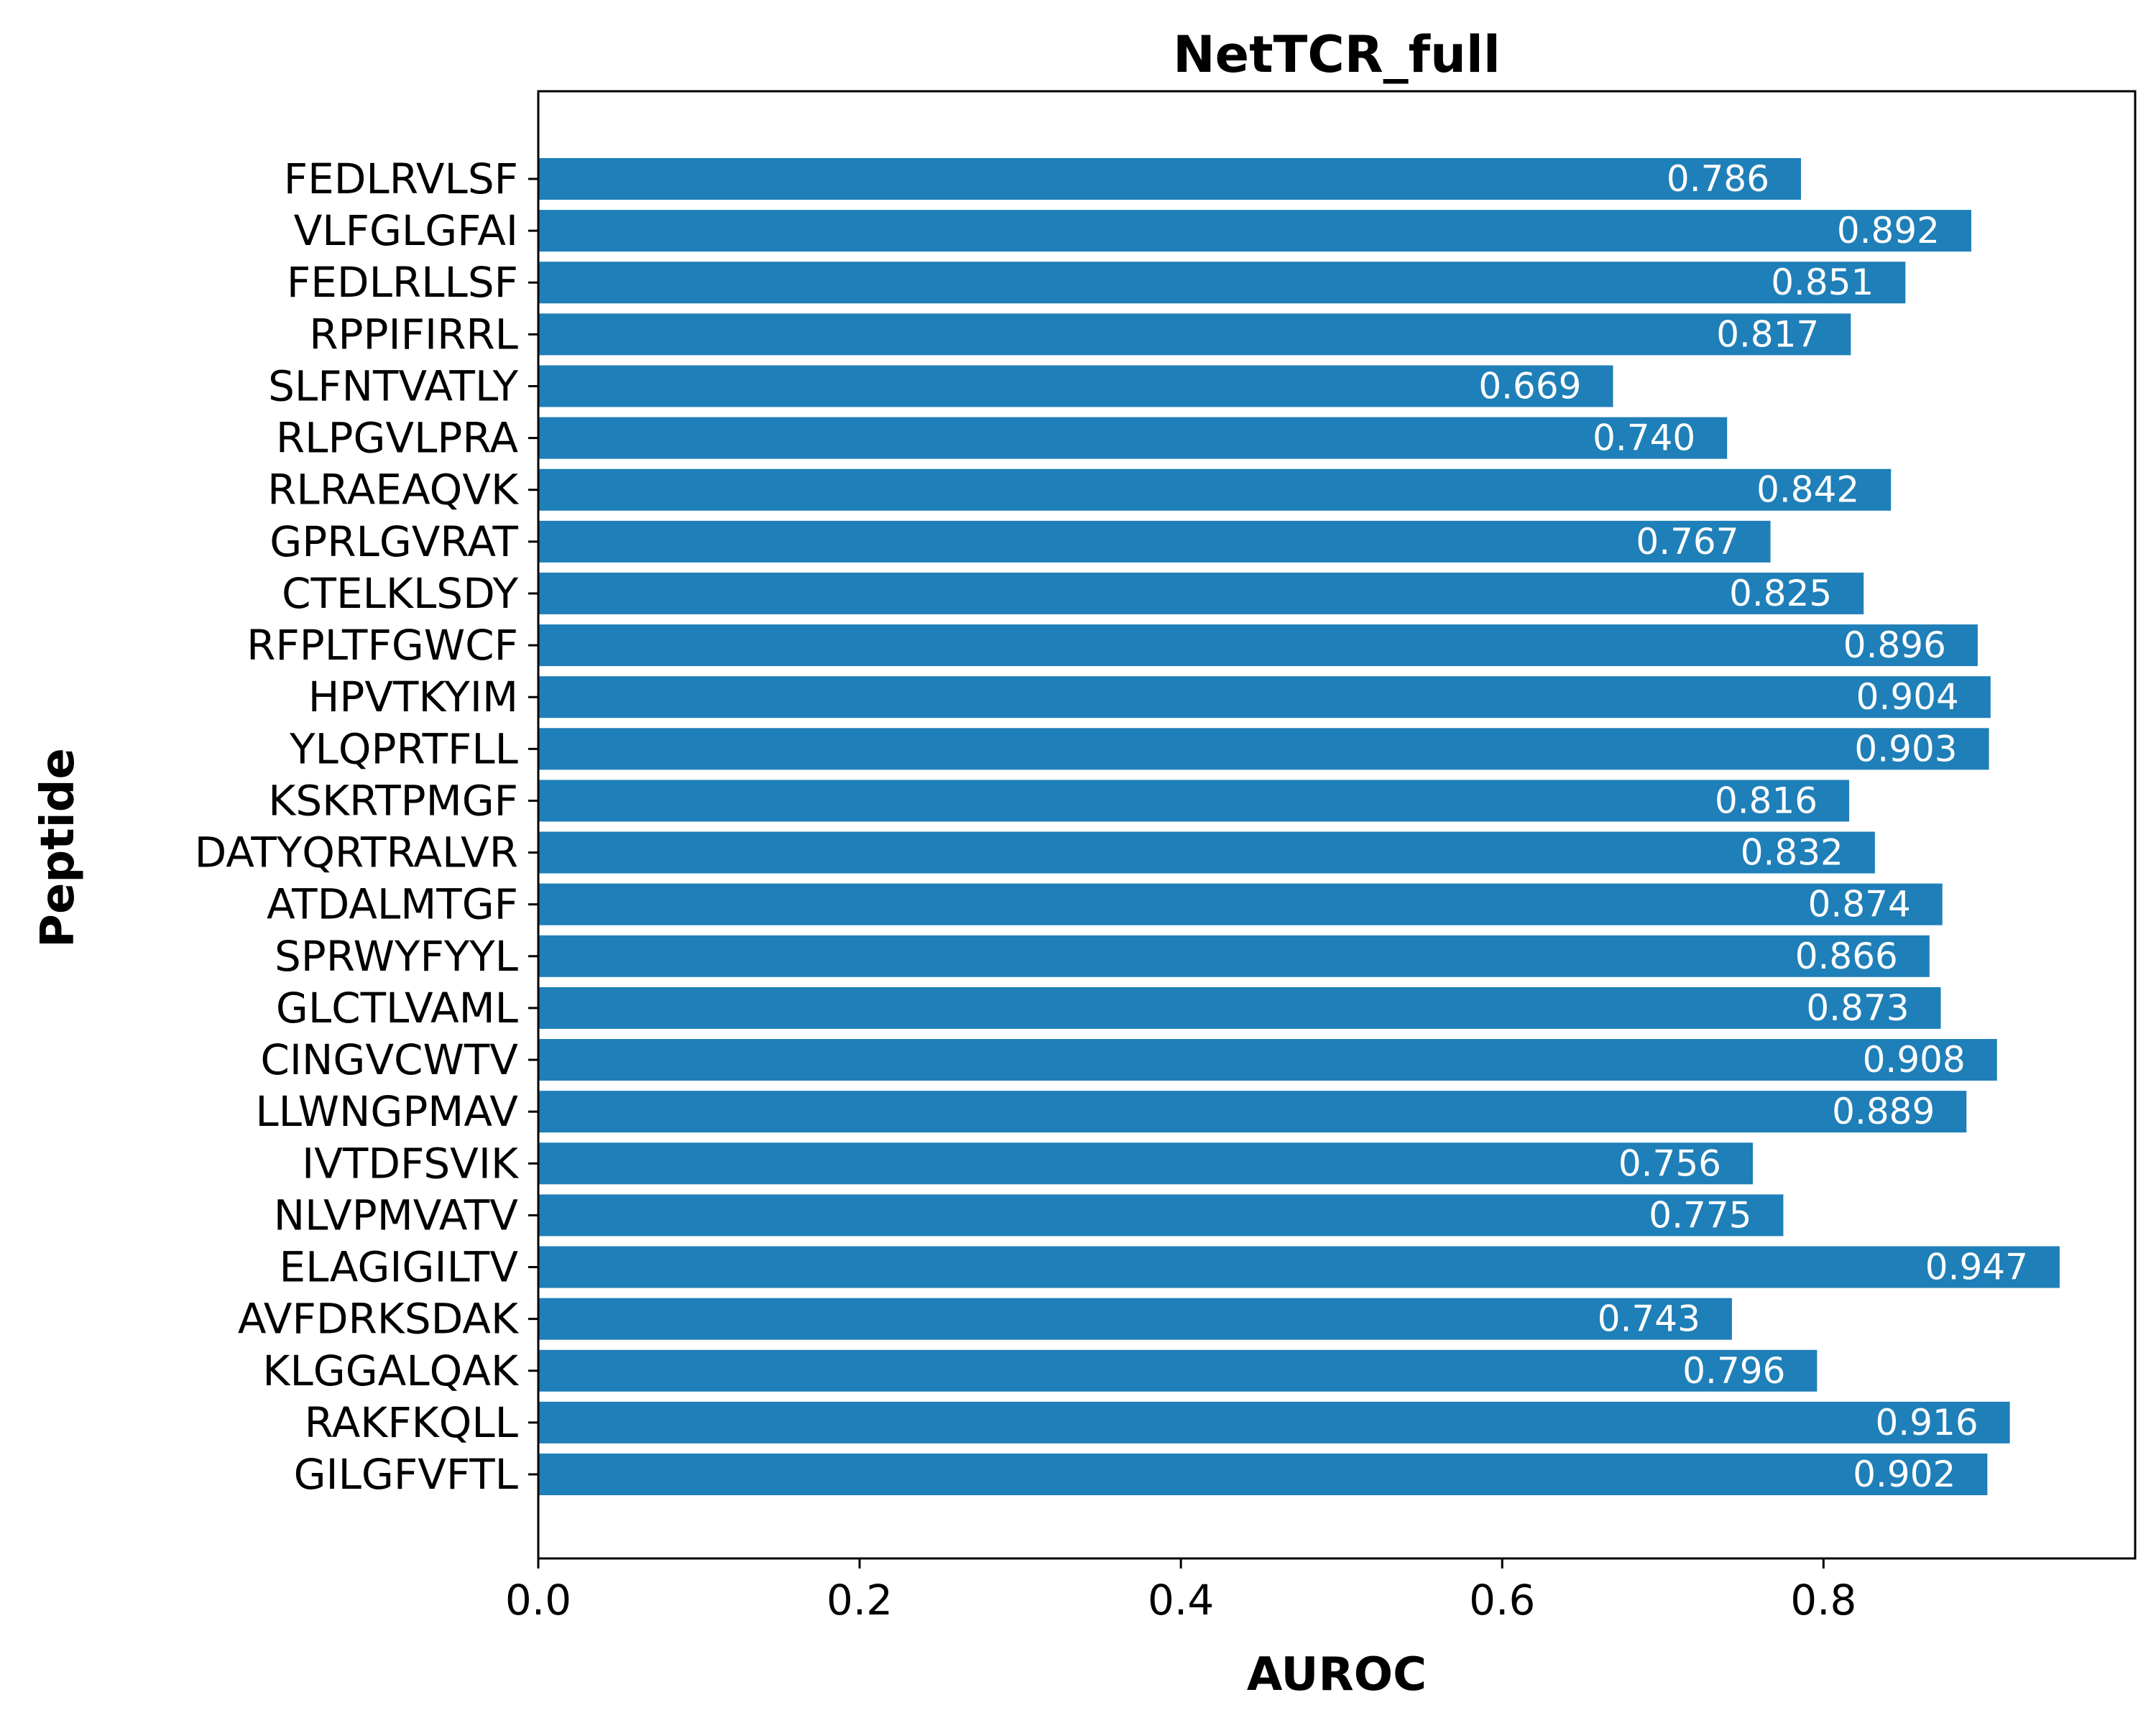 Image resolution: width=2156 pixels, height=1728 pixels. What do you see at coordinates (1889, 230) in the screenshot?
I see `bar-value-label: 0.892` at bounding box center [1889, 230].